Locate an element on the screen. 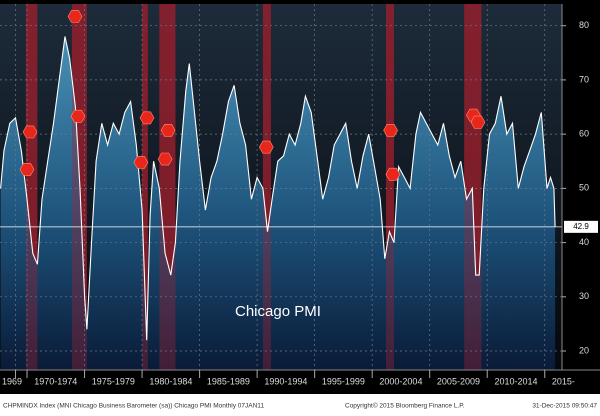  y-tick-label: 50 is located at coordinates (584, 188).